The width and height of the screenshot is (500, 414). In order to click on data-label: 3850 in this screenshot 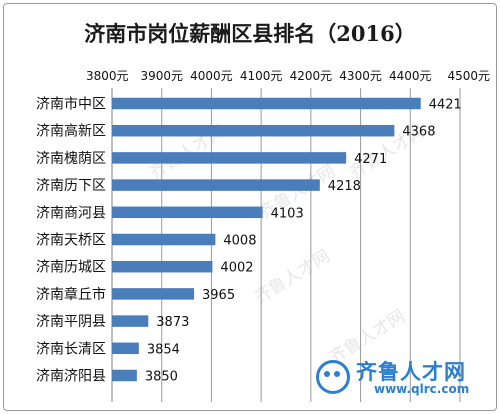, I will do `click(161, 377)`.